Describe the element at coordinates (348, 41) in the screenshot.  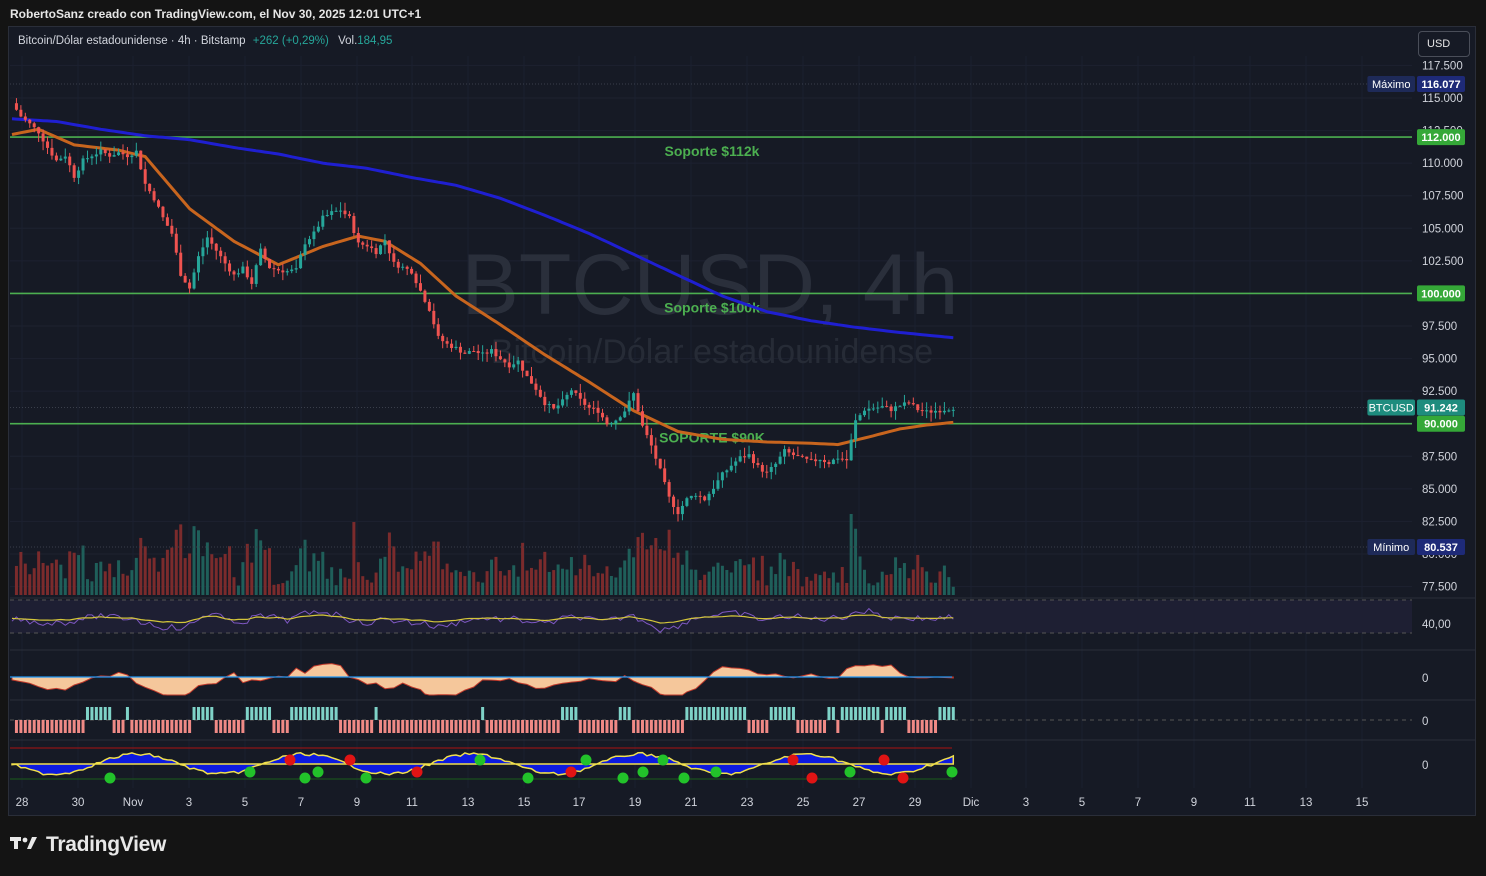
I see `volume-label: Vol.` at that location.